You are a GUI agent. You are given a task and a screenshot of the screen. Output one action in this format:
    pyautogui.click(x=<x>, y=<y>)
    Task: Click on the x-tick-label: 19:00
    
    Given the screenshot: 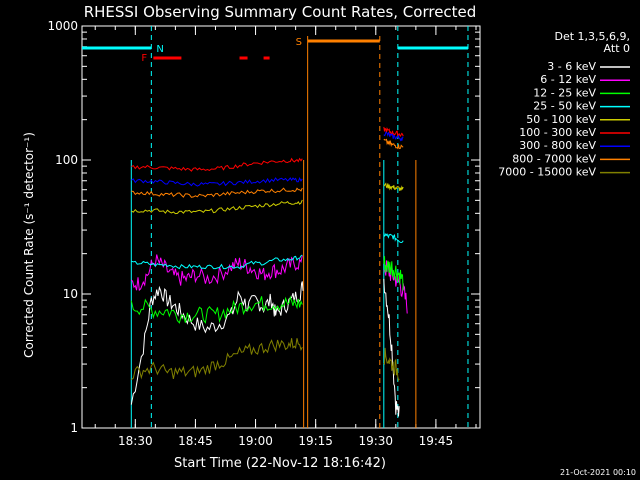 What is the action you would take?
    pyautogui.click(x=255, y=441)
    